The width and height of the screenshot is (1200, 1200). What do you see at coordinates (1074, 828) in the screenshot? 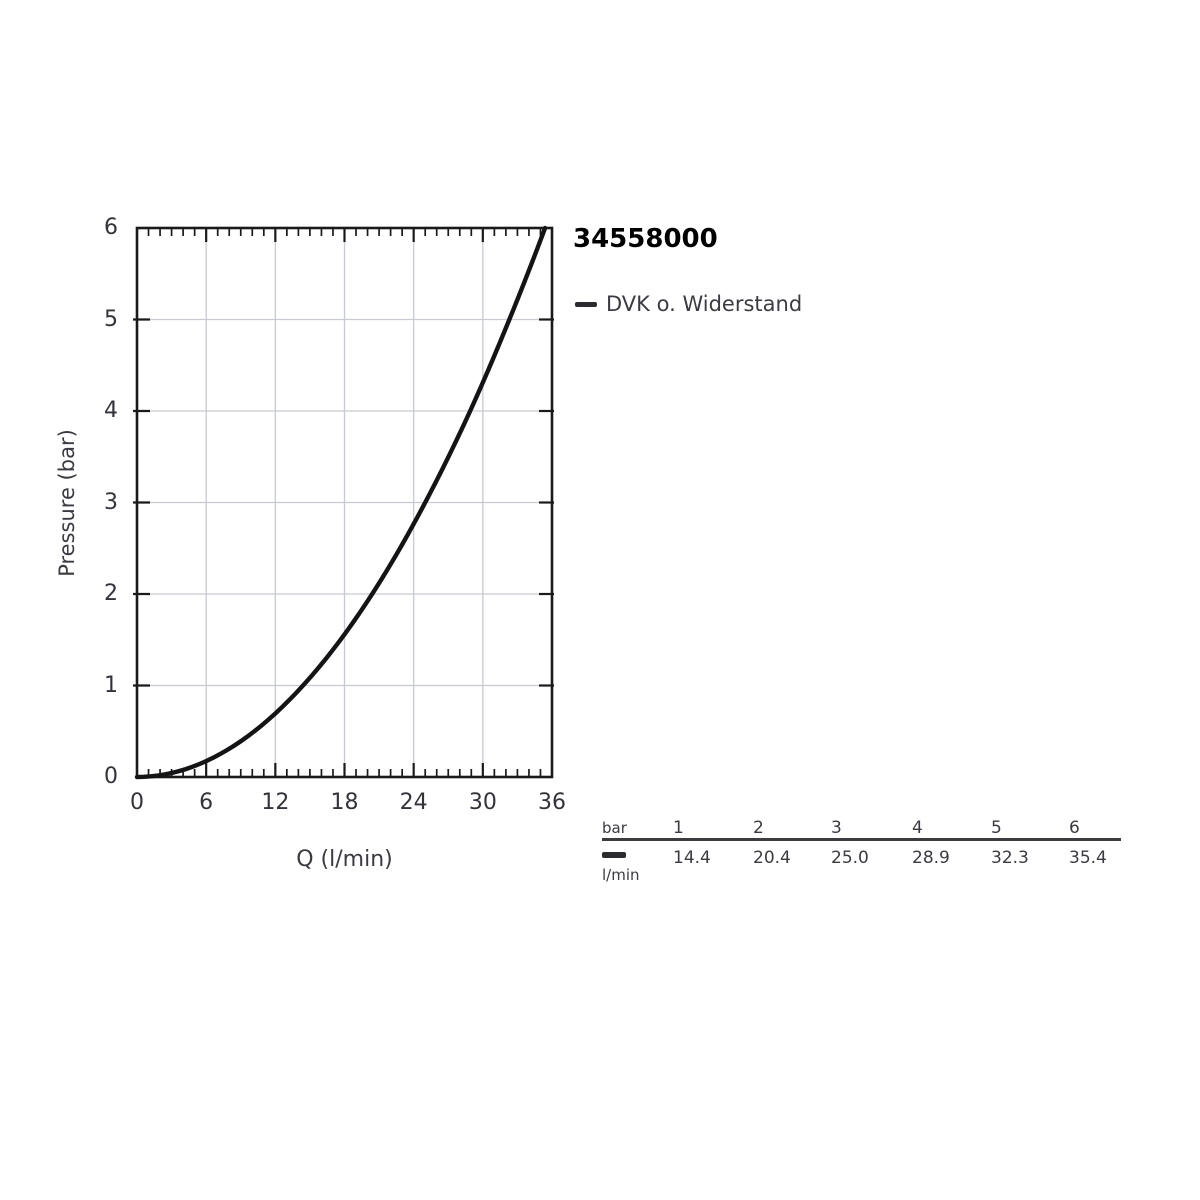
I see `table-pressure-value: 6` at bounding box center [1074, 828].